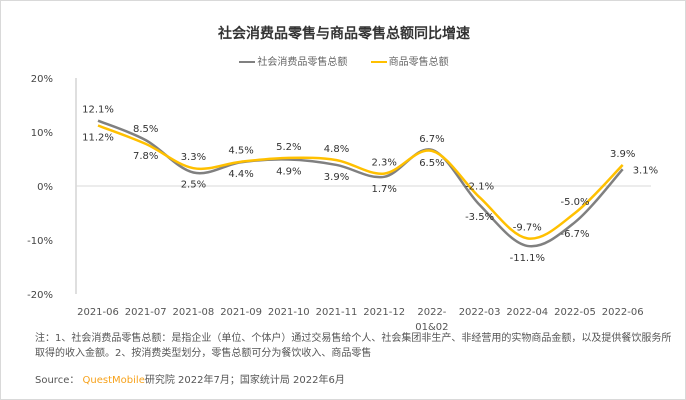 This screenshot has height=400, width=686. I want to click on data-label: 6.7%, so click(431, 139).